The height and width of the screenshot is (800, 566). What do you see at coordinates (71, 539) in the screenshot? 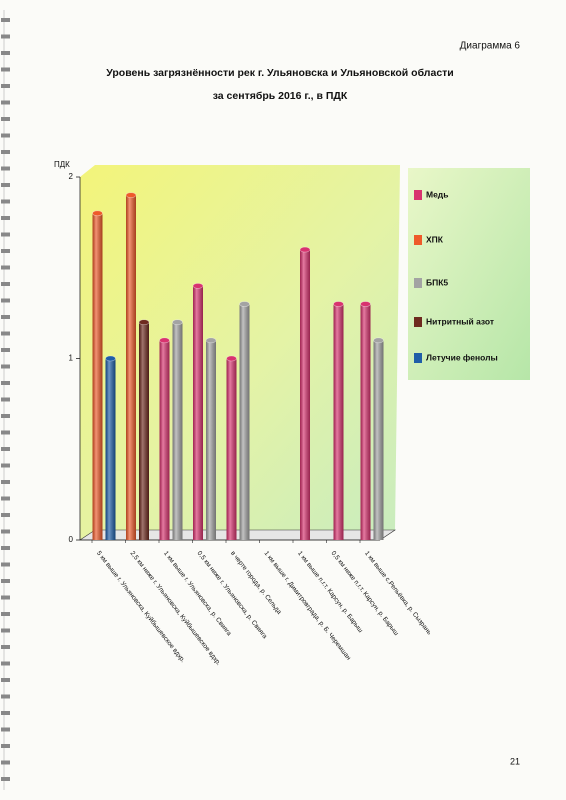
I see `y-tick-label: 0` at bounding box center [71, 539].